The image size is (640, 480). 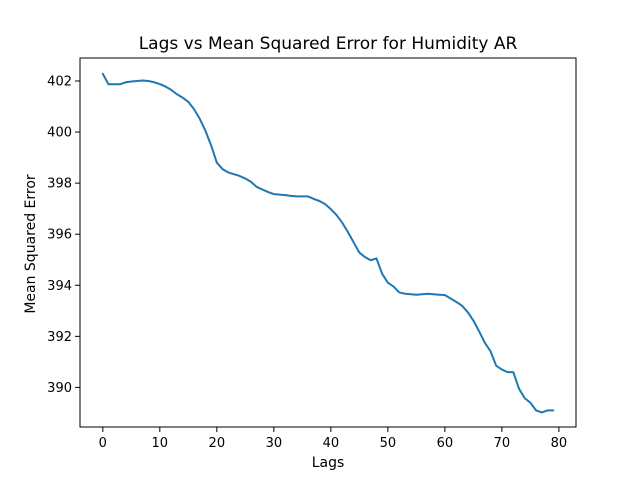 I want to click on x-tick-label: 20, so click(x=217, y=443).